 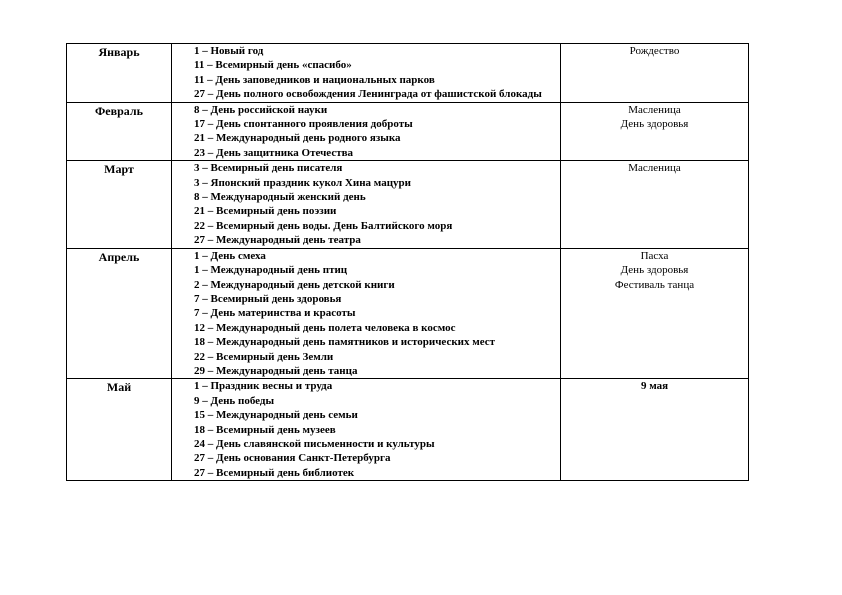 What do you see at coordinates (294, 284) in the screenshot?
I see `event-item: 2 – Международный день детской книги` at bounding box center [294, 284].